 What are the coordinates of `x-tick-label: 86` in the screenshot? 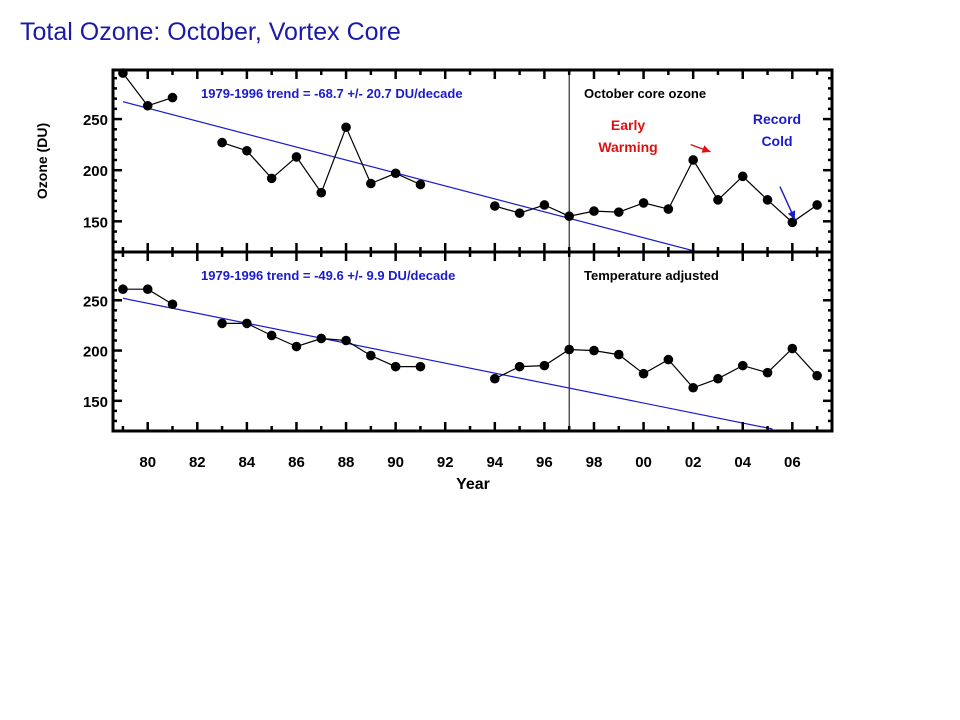 It's located at (296, 462).